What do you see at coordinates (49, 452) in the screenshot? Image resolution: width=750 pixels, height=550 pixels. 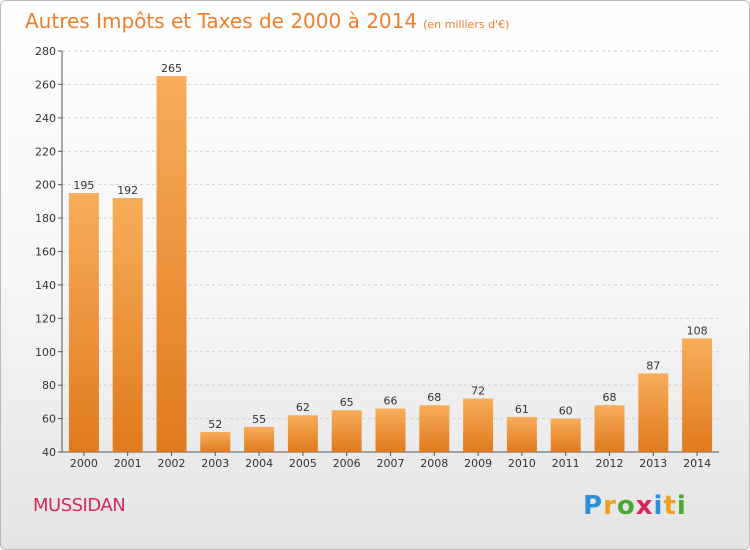 I see `y-tick-label: 40` at bounding box center [49, 452].